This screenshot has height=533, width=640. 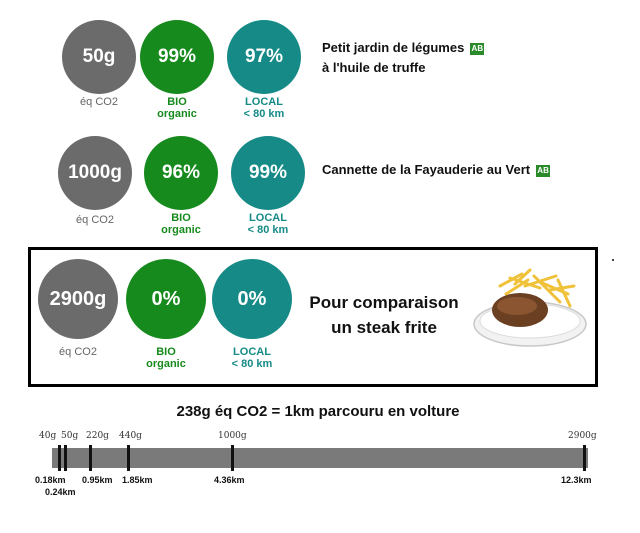 I want to click on scale-top-label: 40g, so click(x=48, y=436).